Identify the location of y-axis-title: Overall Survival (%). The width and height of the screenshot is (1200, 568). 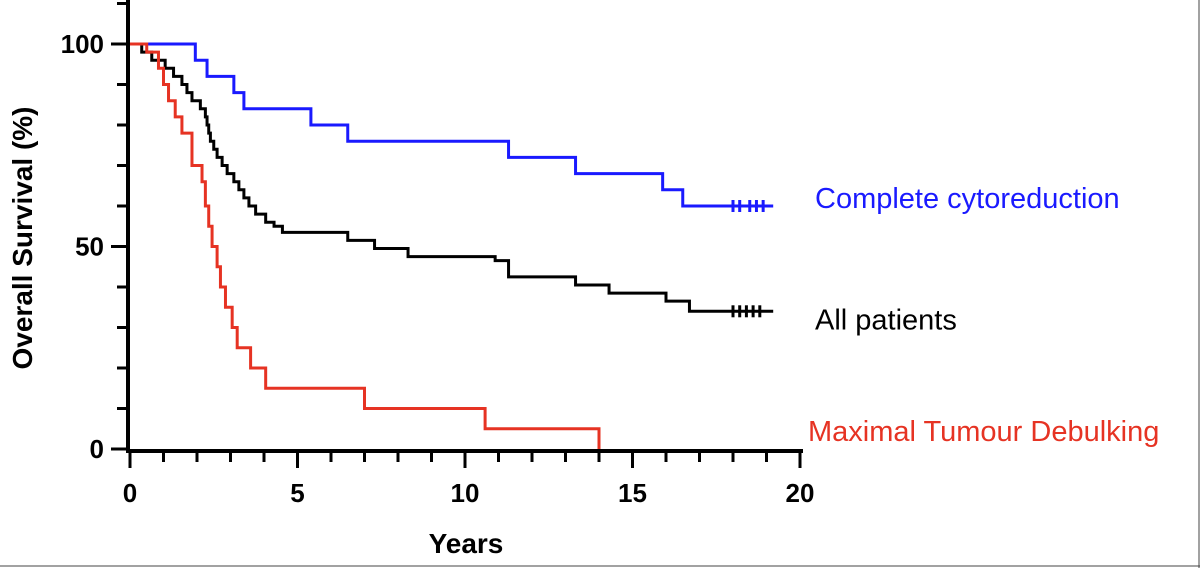
(22, 237).